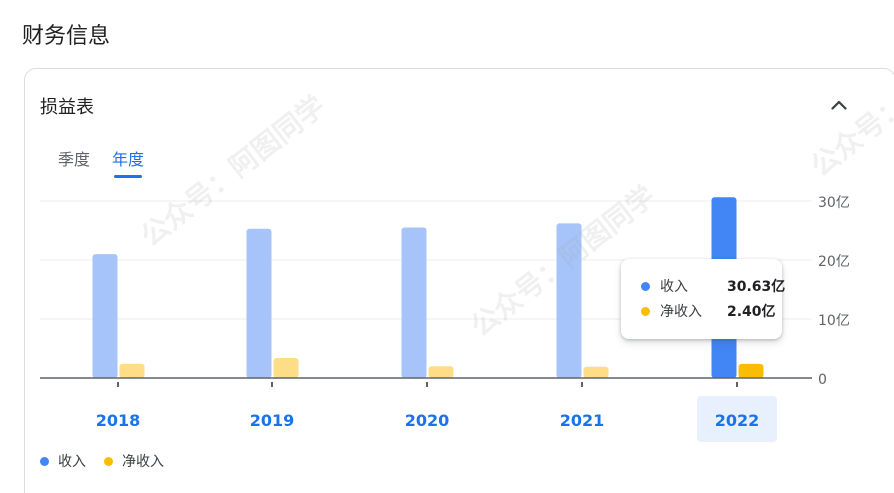 The height and width of the screenshot is (493, 894). What do you see at coordinates (674, 287) in the screenshot?
I see `tooltip-series-name: 收入` at bounding box center [674, 287].